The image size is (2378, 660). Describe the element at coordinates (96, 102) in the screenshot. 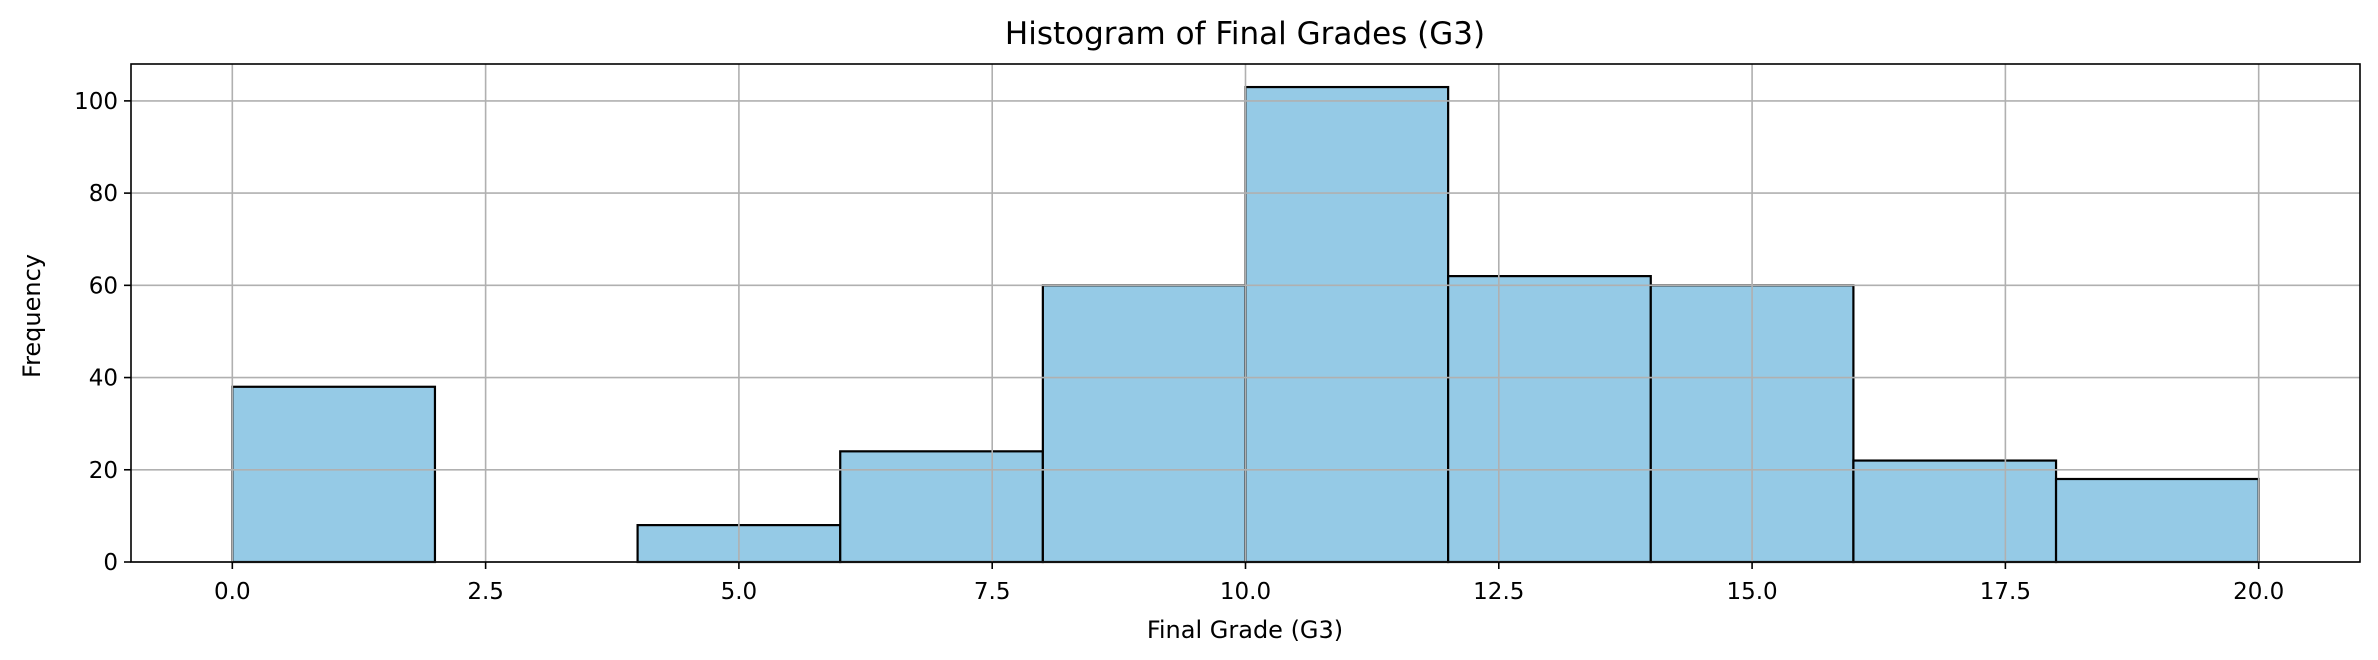

I see `y-tick-label: 100` at that location.